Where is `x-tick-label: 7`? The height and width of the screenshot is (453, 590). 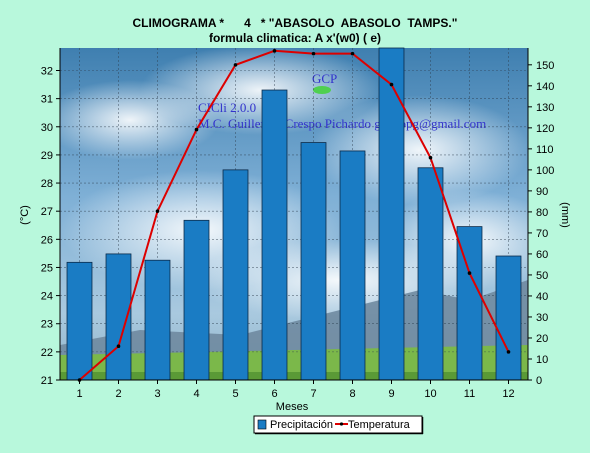
x-tick-label: 7 is located at coordinates (313, 394).